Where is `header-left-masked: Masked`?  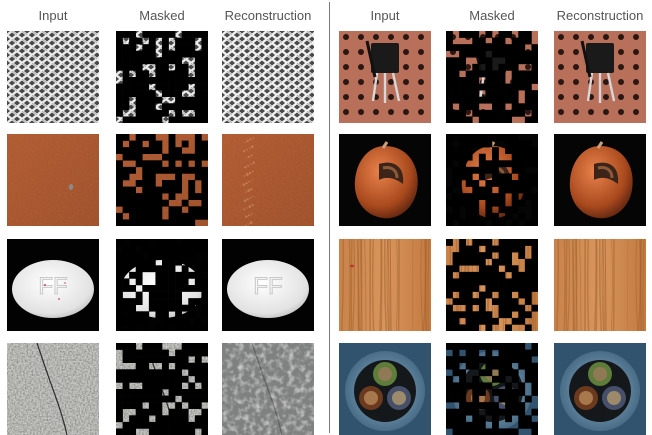 header-left-masked: Masked is located at coordinates (162, 15).